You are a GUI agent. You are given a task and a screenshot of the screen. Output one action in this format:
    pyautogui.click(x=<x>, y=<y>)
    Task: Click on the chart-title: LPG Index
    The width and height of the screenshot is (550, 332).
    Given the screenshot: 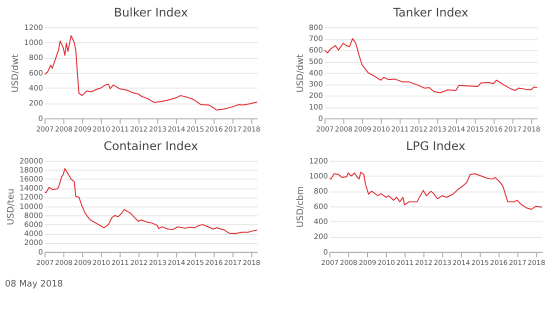 What is the action you would take?
    pyautogui.click(x=436, y=145)
    